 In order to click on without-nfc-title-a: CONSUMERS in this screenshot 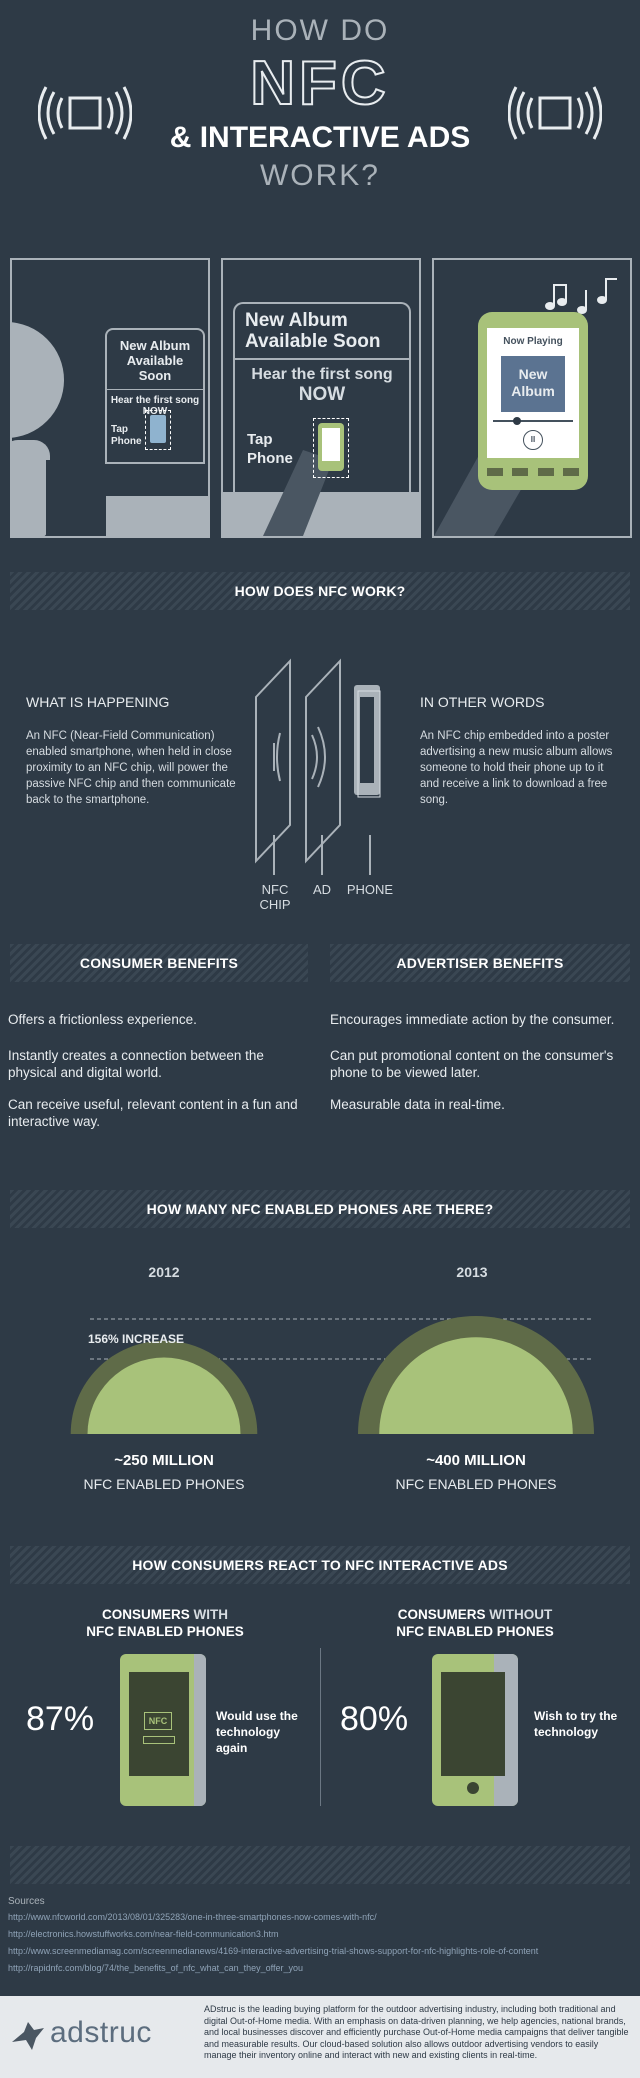, I will do `click(443, 1614)`.